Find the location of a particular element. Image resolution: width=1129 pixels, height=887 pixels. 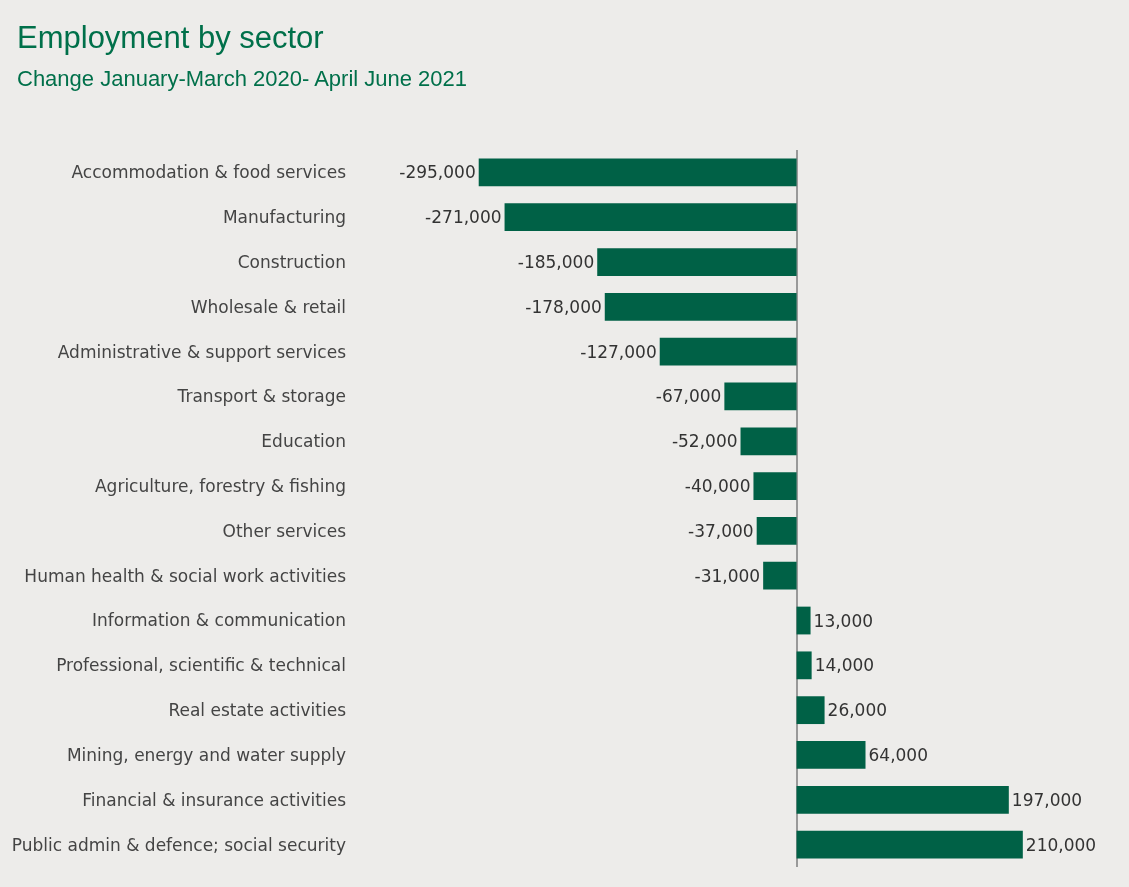

y-tick-label: Transport & storage is located at coordinates (261, 396).